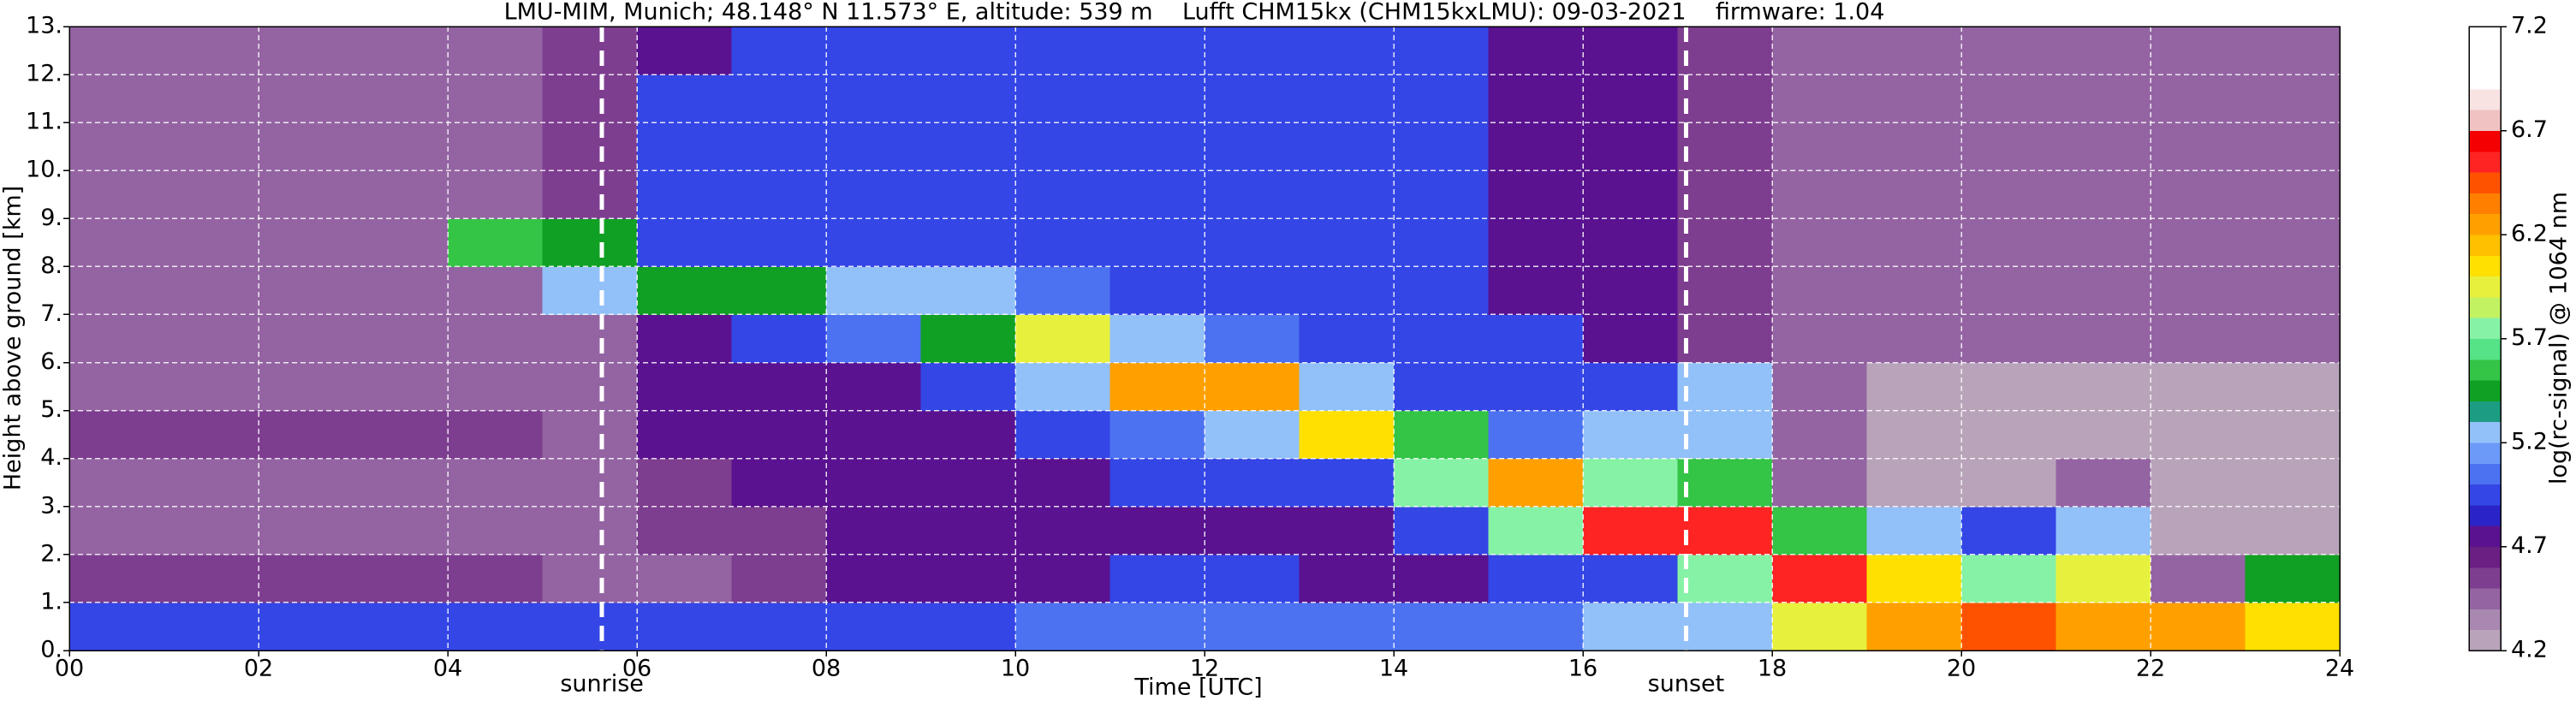 The image size is (2576, 707). I want to click on annotation-label: sunset, so click(1686, 684).